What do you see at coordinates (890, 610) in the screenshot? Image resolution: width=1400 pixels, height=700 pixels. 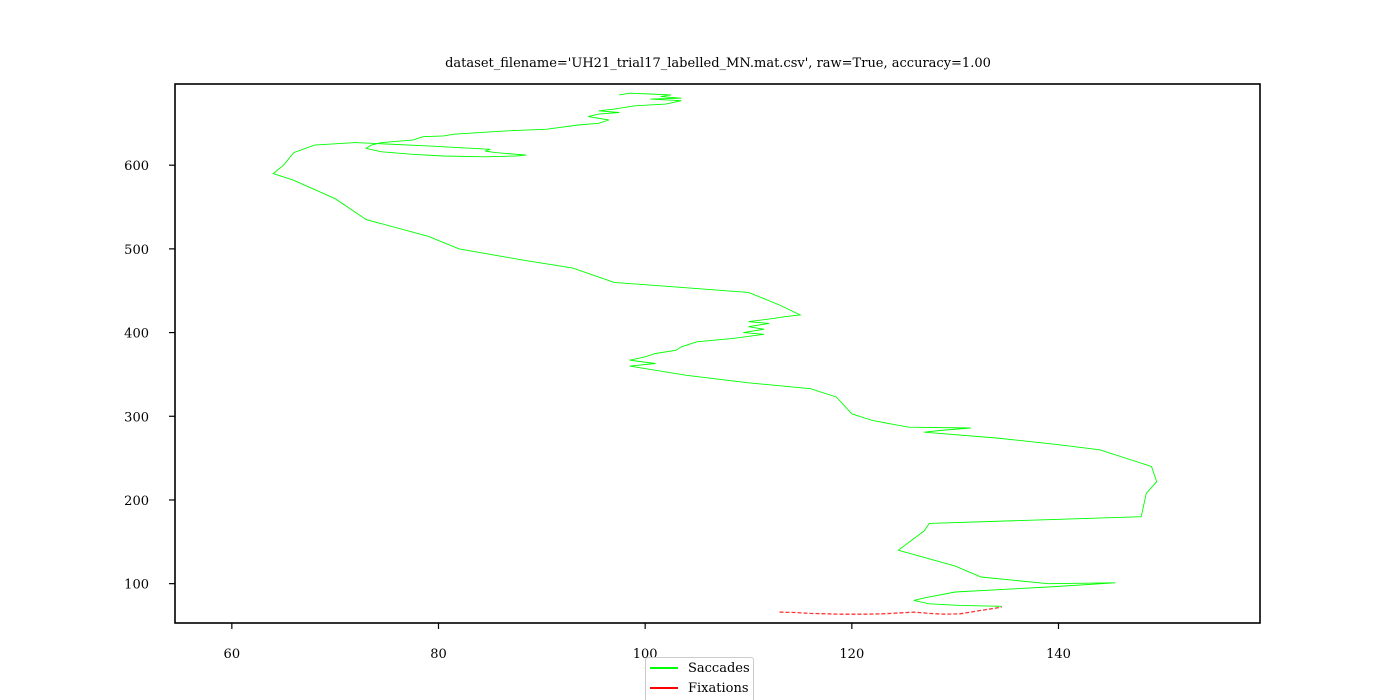 I see `series-line-fixations` at bounding box center [890, 610].